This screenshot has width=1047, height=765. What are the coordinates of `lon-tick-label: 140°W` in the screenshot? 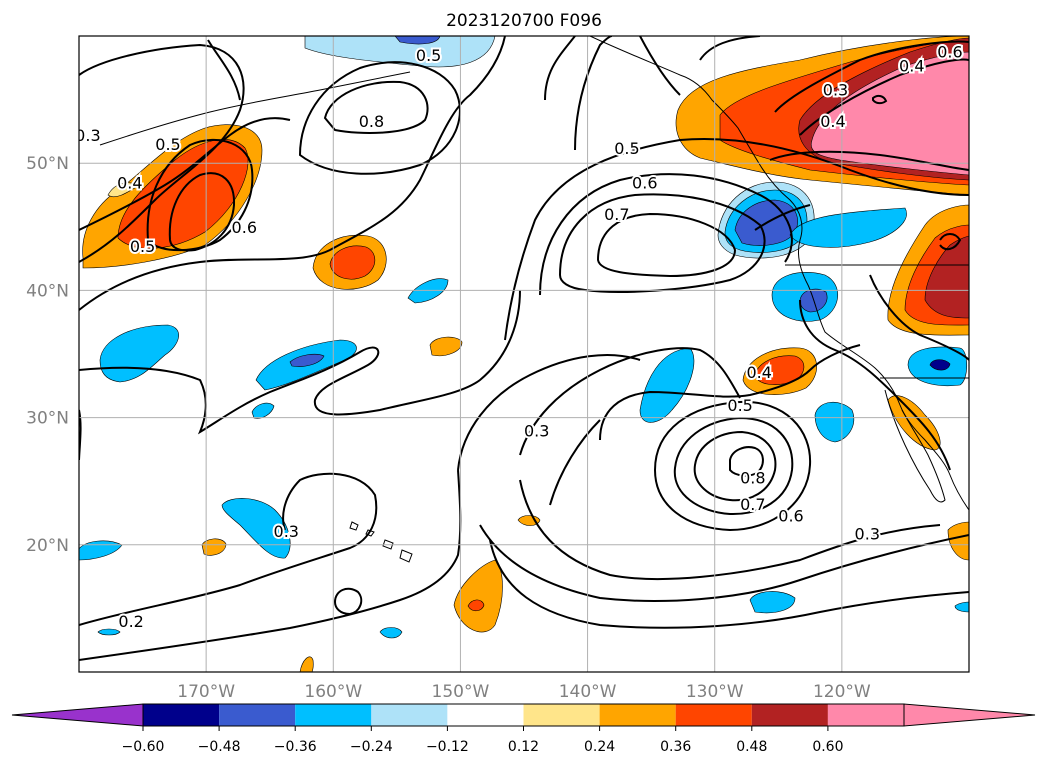 It's located at (588, 692).